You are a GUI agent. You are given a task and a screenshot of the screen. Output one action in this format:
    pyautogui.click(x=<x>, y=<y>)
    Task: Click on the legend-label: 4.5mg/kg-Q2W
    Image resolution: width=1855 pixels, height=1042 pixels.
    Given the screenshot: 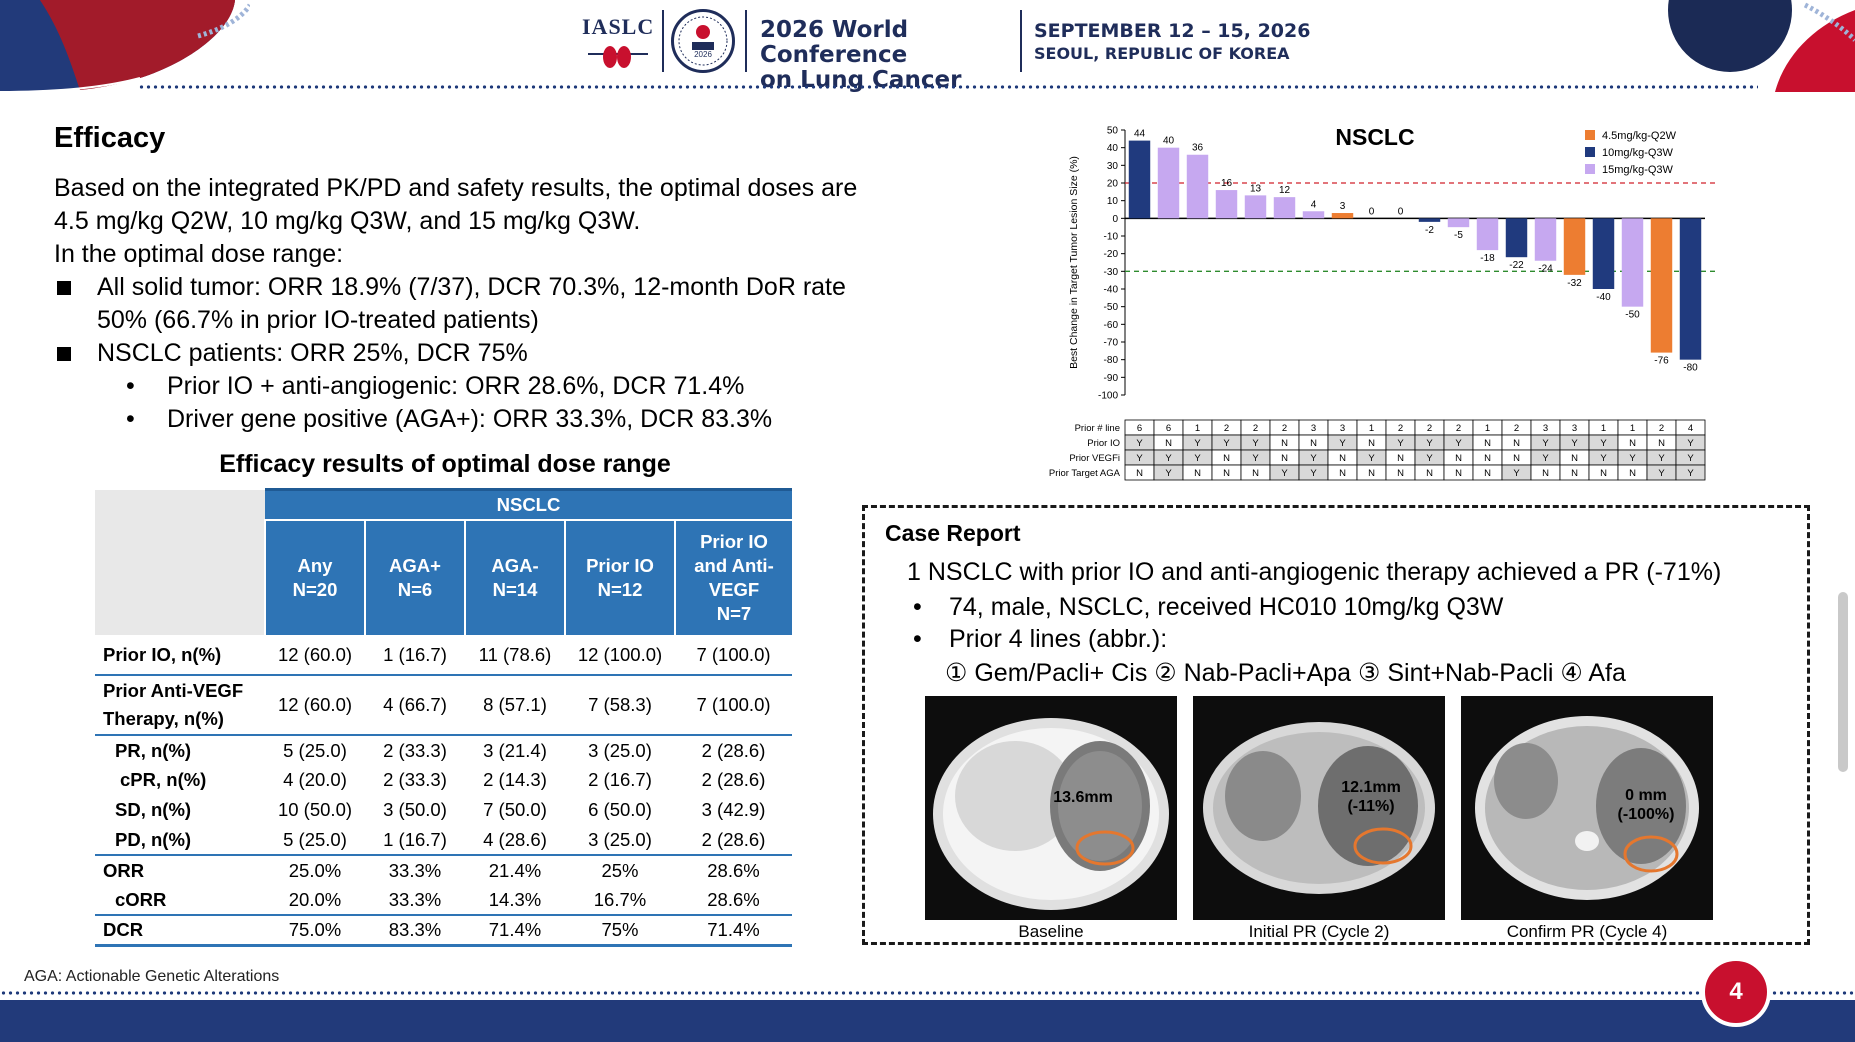 What is the action you would take?
    pyautogui.click(x=1639, y=136)
    